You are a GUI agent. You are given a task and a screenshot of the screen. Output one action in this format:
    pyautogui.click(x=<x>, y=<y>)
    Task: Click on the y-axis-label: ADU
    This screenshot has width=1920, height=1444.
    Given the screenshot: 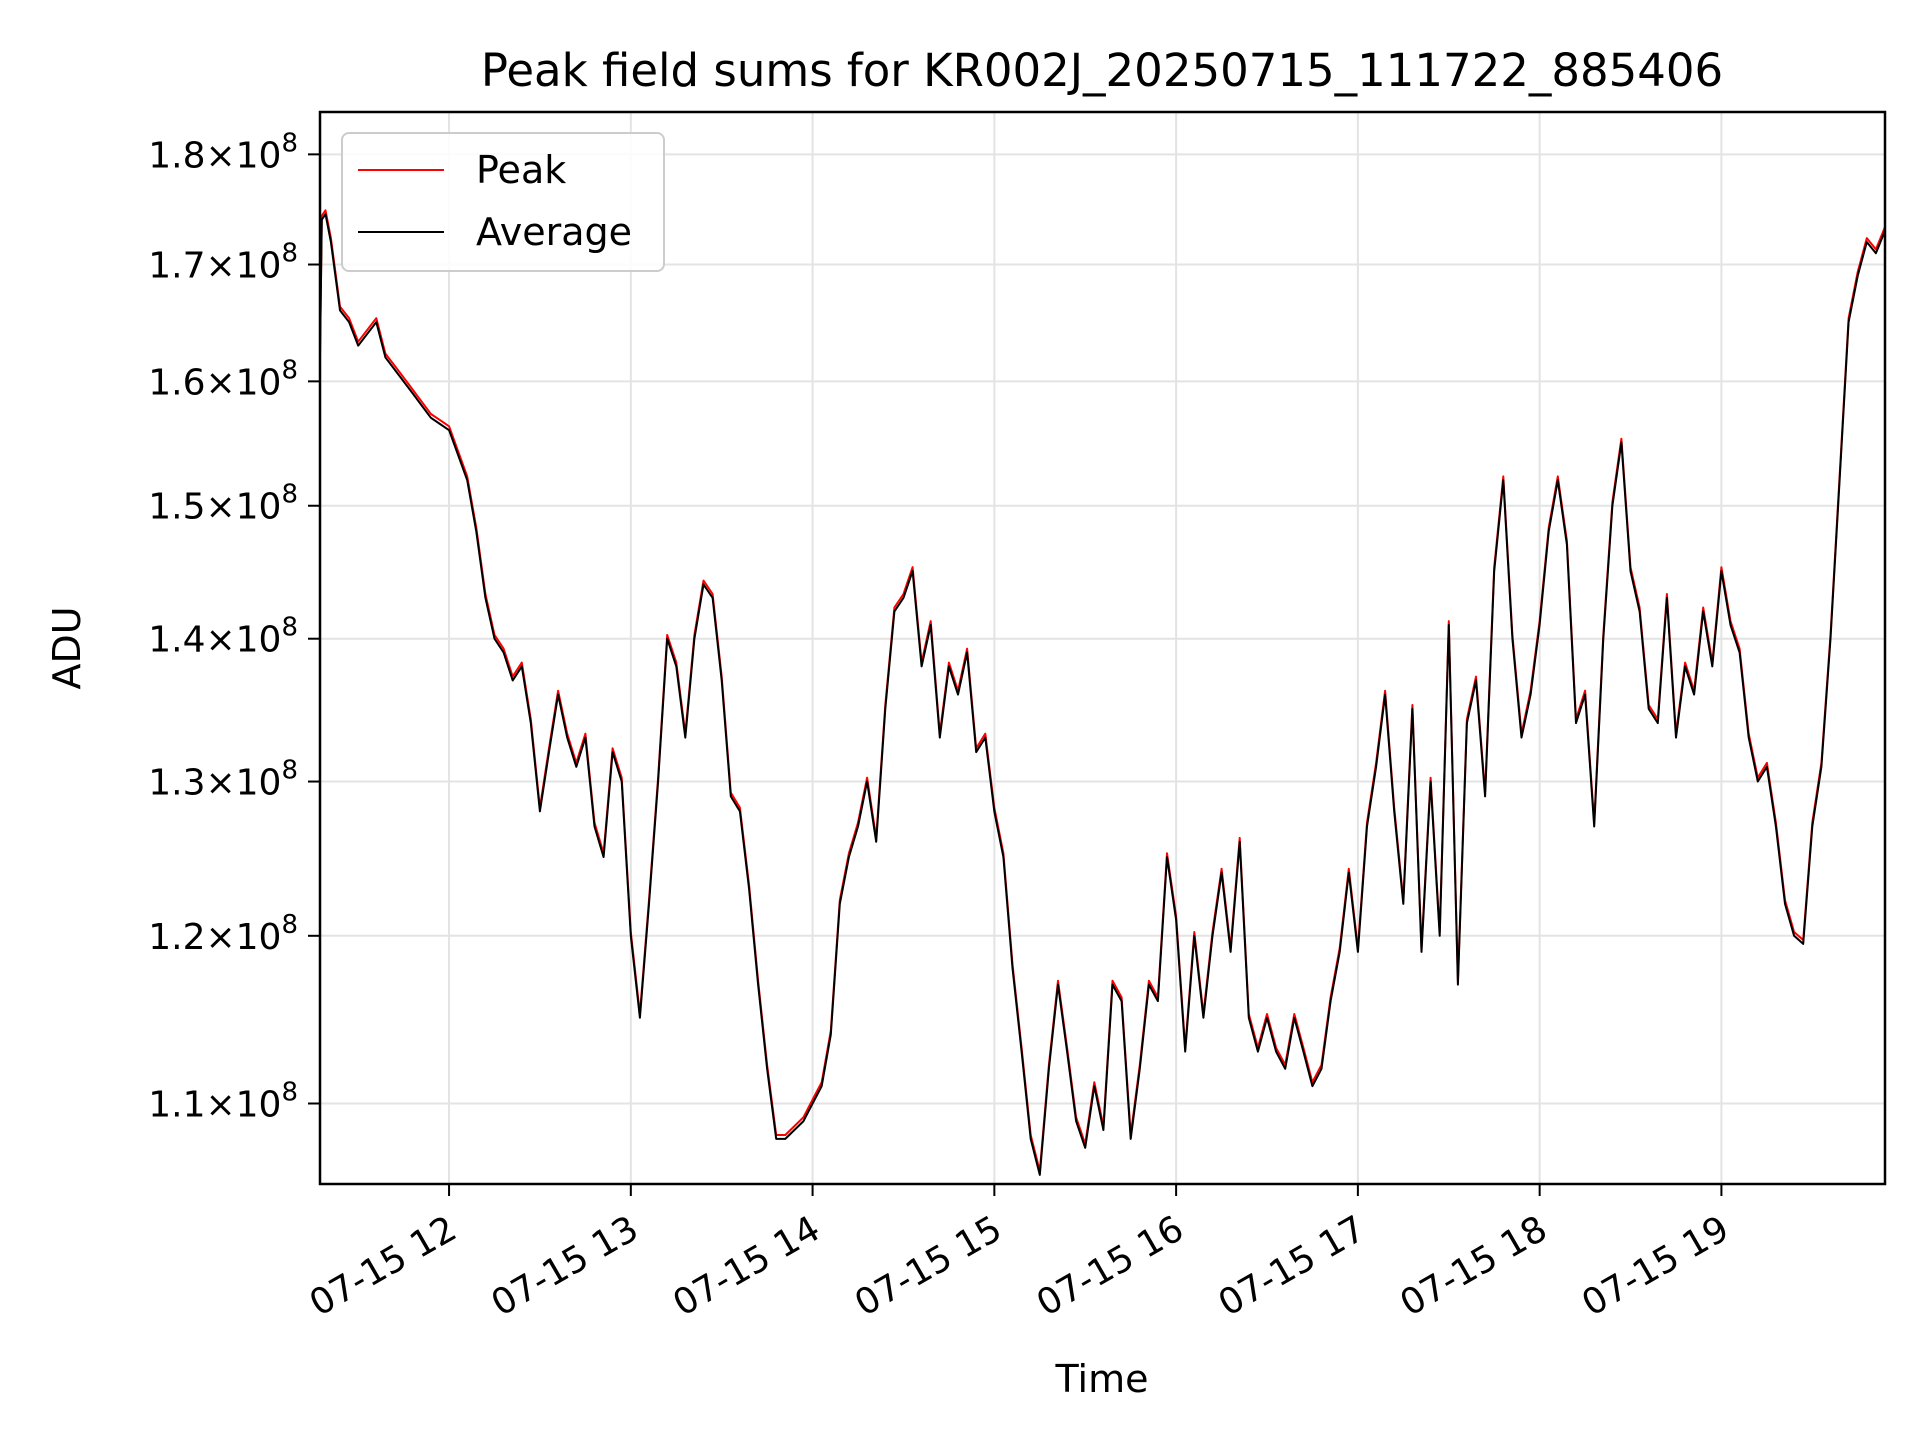 What is the action you would take?
    pyautogui.click(x=67, y=647)
    